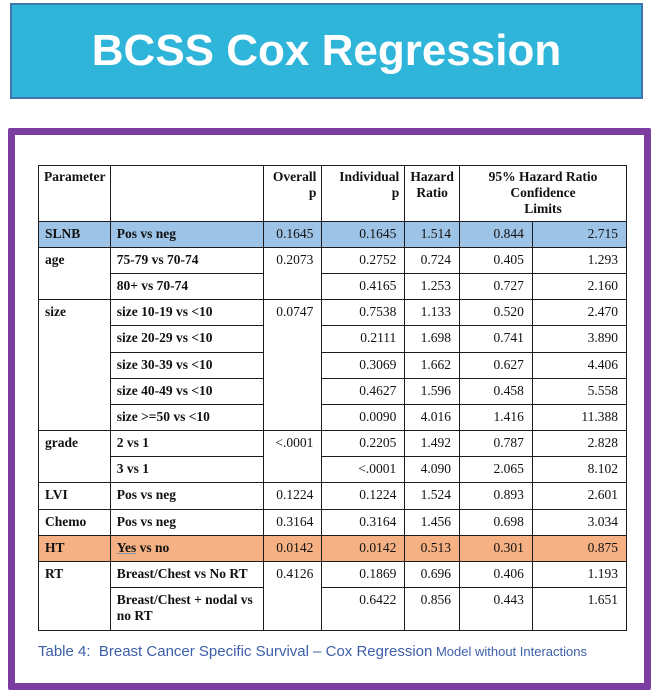  I want to click on ci-lower-cell: 0.627, so click(495, 365).